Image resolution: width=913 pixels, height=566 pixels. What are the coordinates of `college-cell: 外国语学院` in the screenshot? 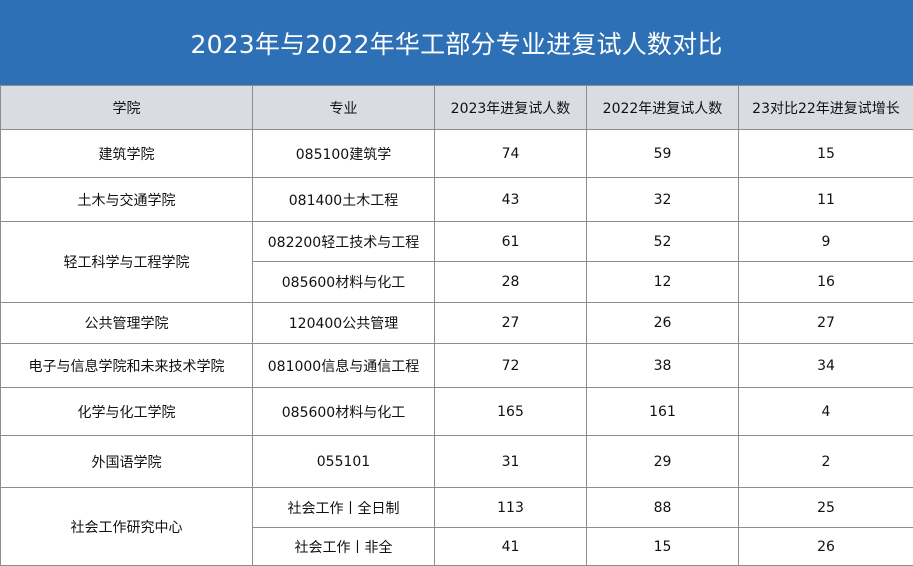 It's located at (127, 462).